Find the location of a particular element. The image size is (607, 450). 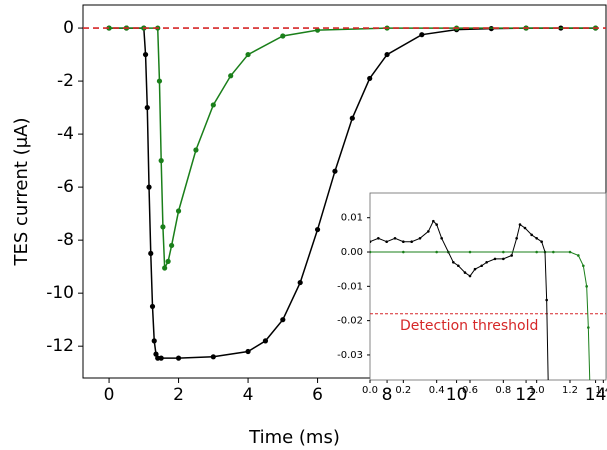

y-tick-label: -0.01 is located at coordinates (350, 286).